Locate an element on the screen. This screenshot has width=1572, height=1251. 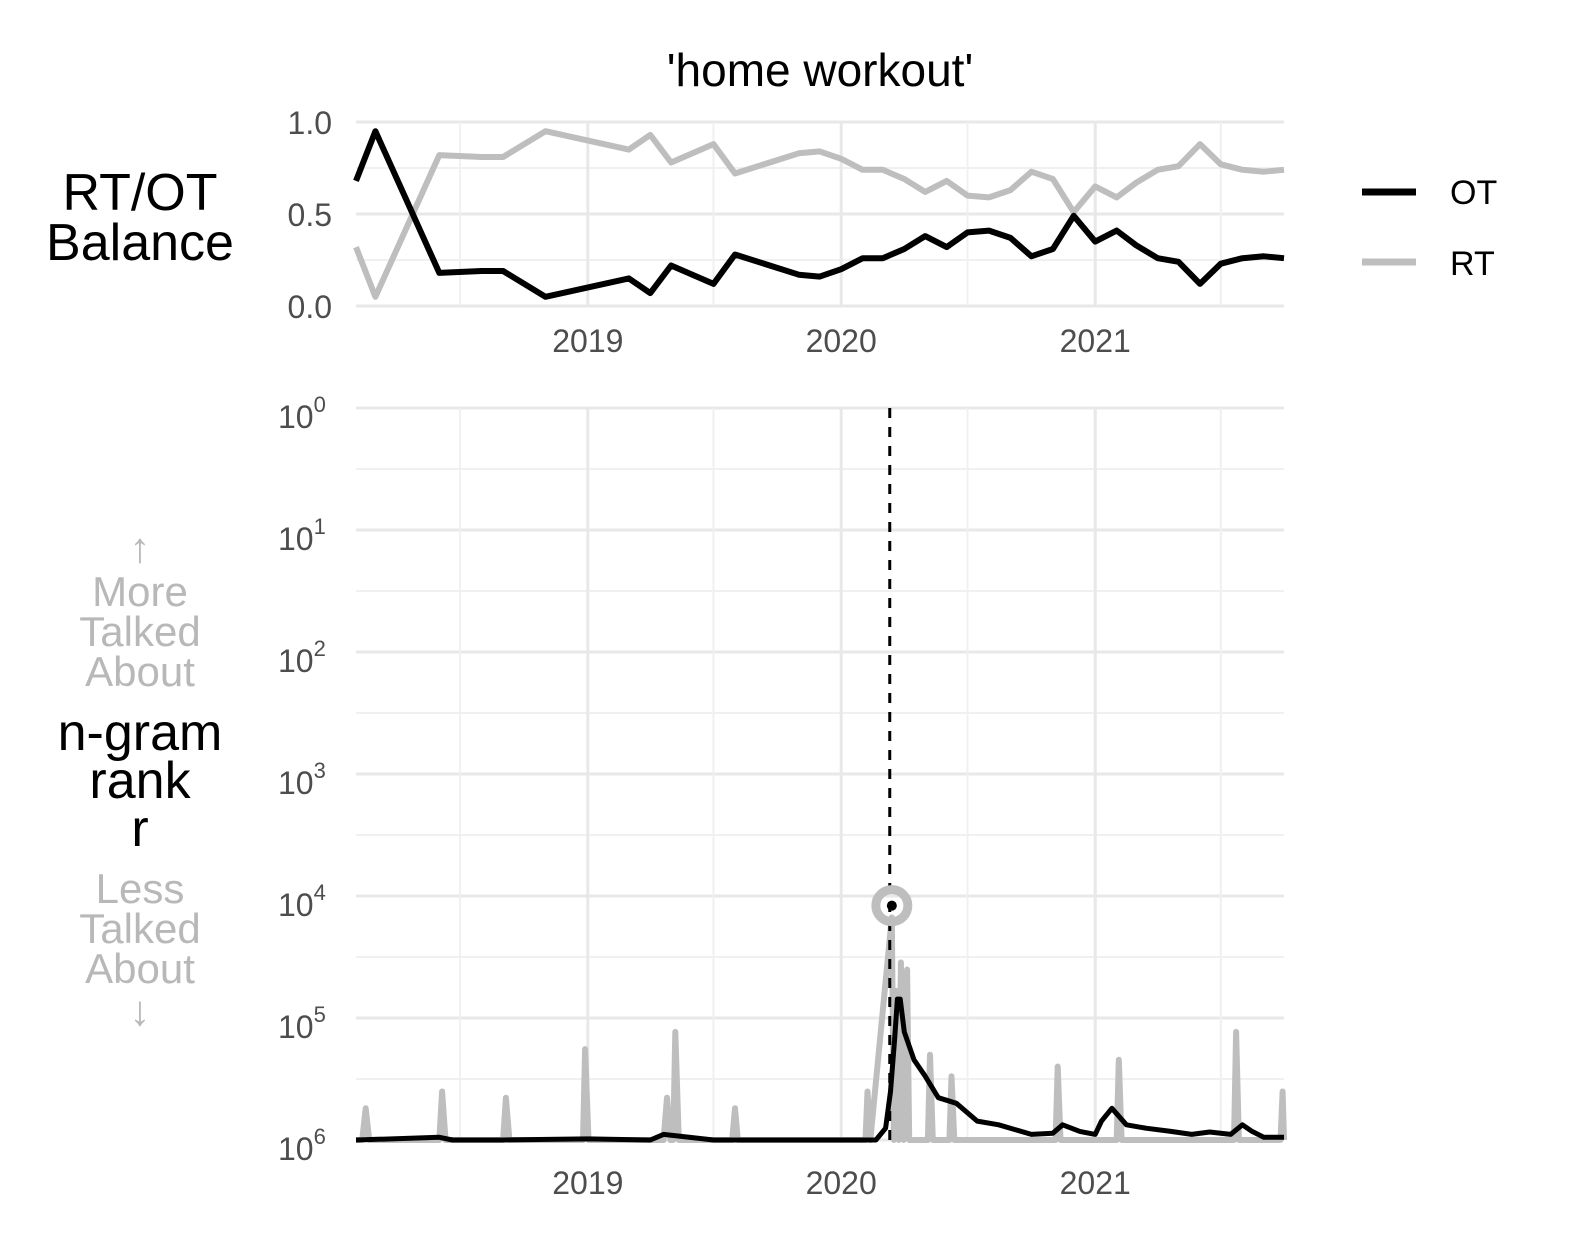
legend-label-rt: RT is located at coordinates (1472, 264).